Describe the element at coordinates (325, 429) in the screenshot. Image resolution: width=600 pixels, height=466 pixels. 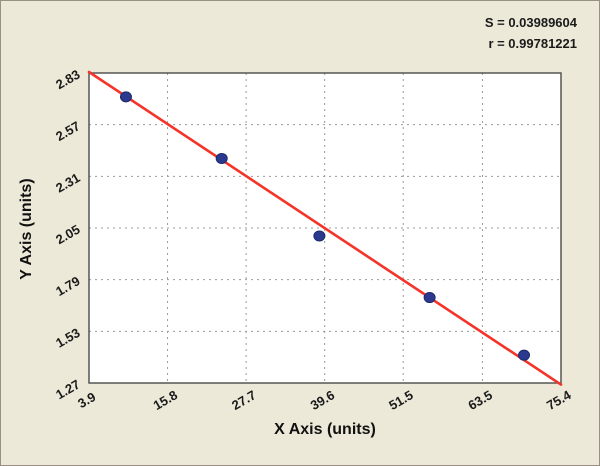
I see `x-axis-title: X Axis (units)` at that location.